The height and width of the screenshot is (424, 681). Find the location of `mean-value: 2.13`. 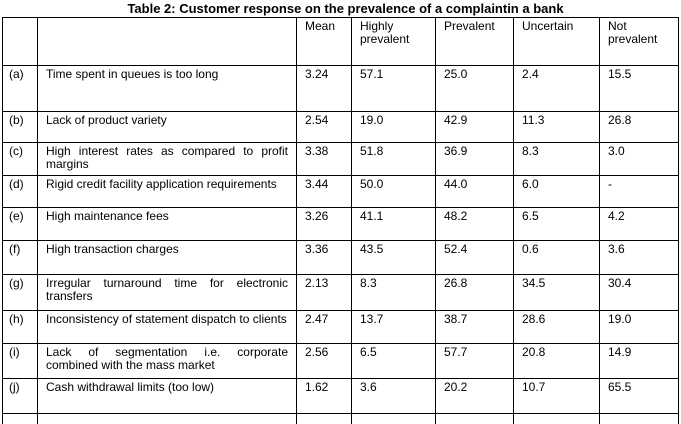

mean-value: 2.13 is located at coordinates (324, 292).